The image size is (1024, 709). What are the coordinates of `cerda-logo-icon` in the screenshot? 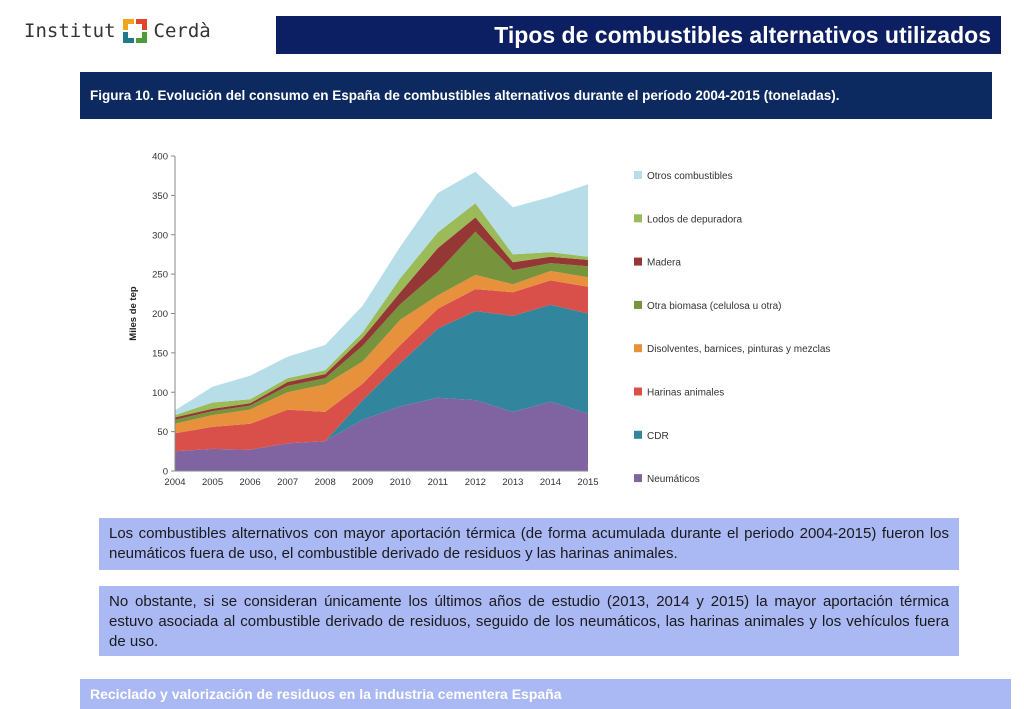 It's located at (134, 31).